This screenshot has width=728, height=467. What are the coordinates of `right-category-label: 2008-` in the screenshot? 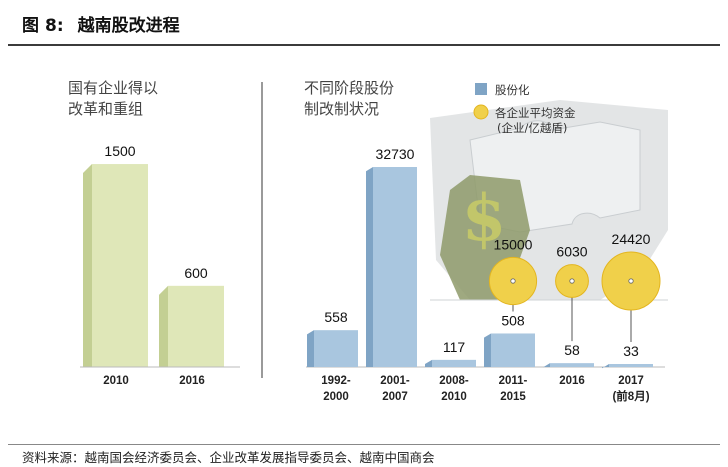 It's located at (454, 381).